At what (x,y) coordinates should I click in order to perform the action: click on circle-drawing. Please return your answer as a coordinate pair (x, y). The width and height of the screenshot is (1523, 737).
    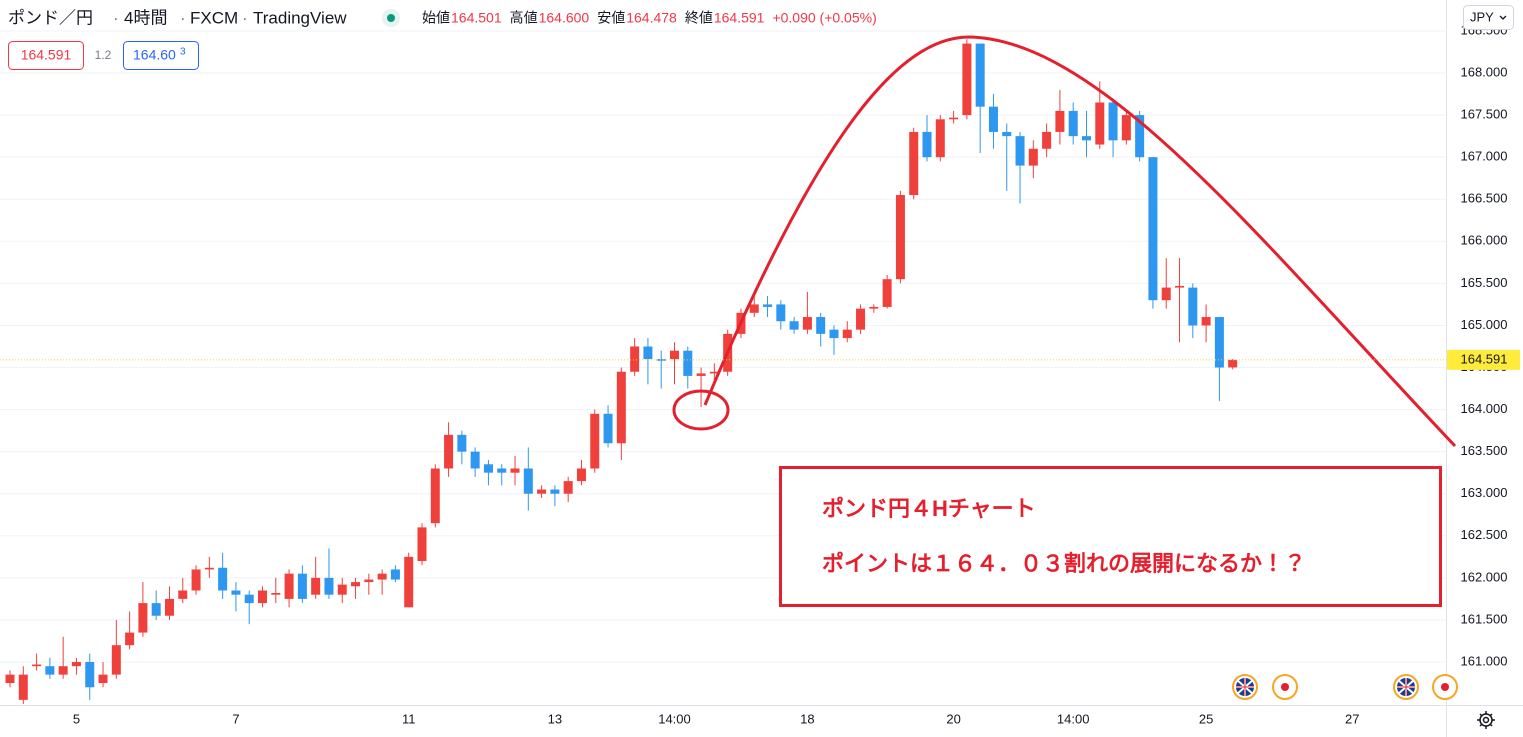
    Looking at the image, I should click on (701, 410).